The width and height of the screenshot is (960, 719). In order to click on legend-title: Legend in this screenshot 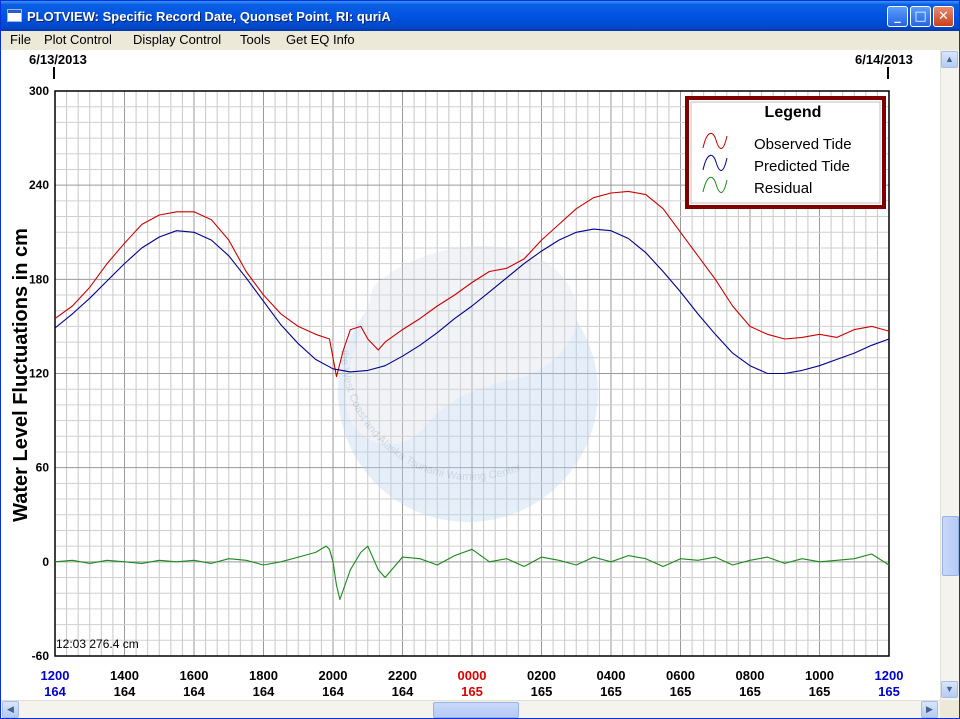, I will do `click(793, 112)`.